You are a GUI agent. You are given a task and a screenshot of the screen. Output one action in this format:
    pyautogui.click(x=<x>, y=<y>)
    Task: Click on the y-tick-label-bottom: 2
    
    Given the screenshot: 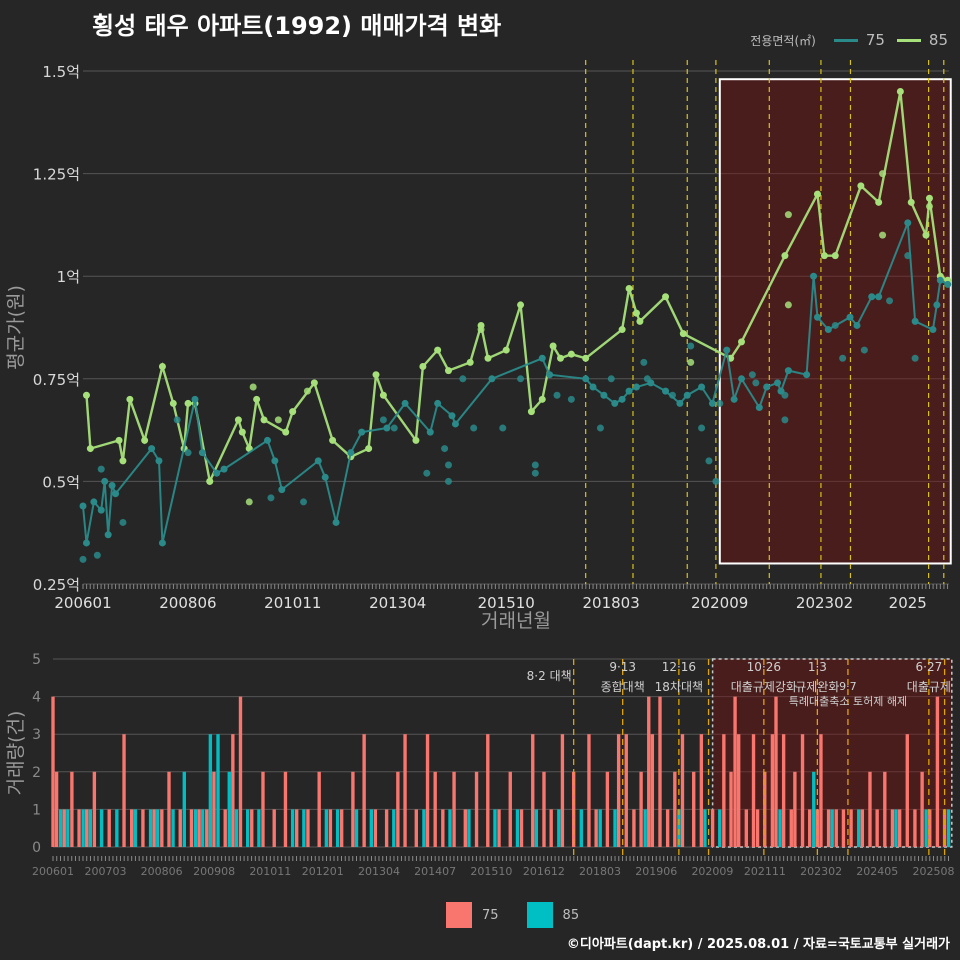 What is the action you would take?
    pyautogui.click(x=36, y=773)
    